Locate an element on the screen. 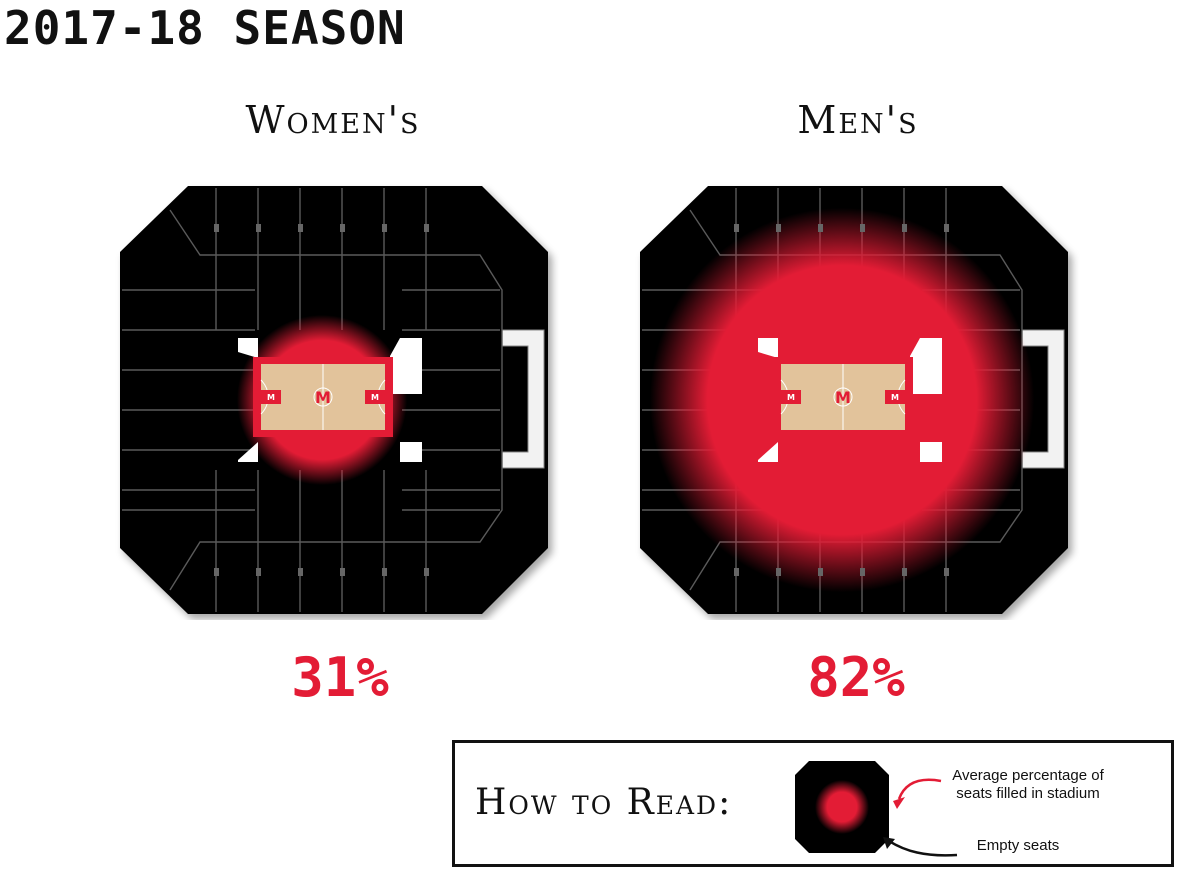 This screenshot has width=1181, height=872. womens-arena-label: Women's is located at coordinates (333, 120).